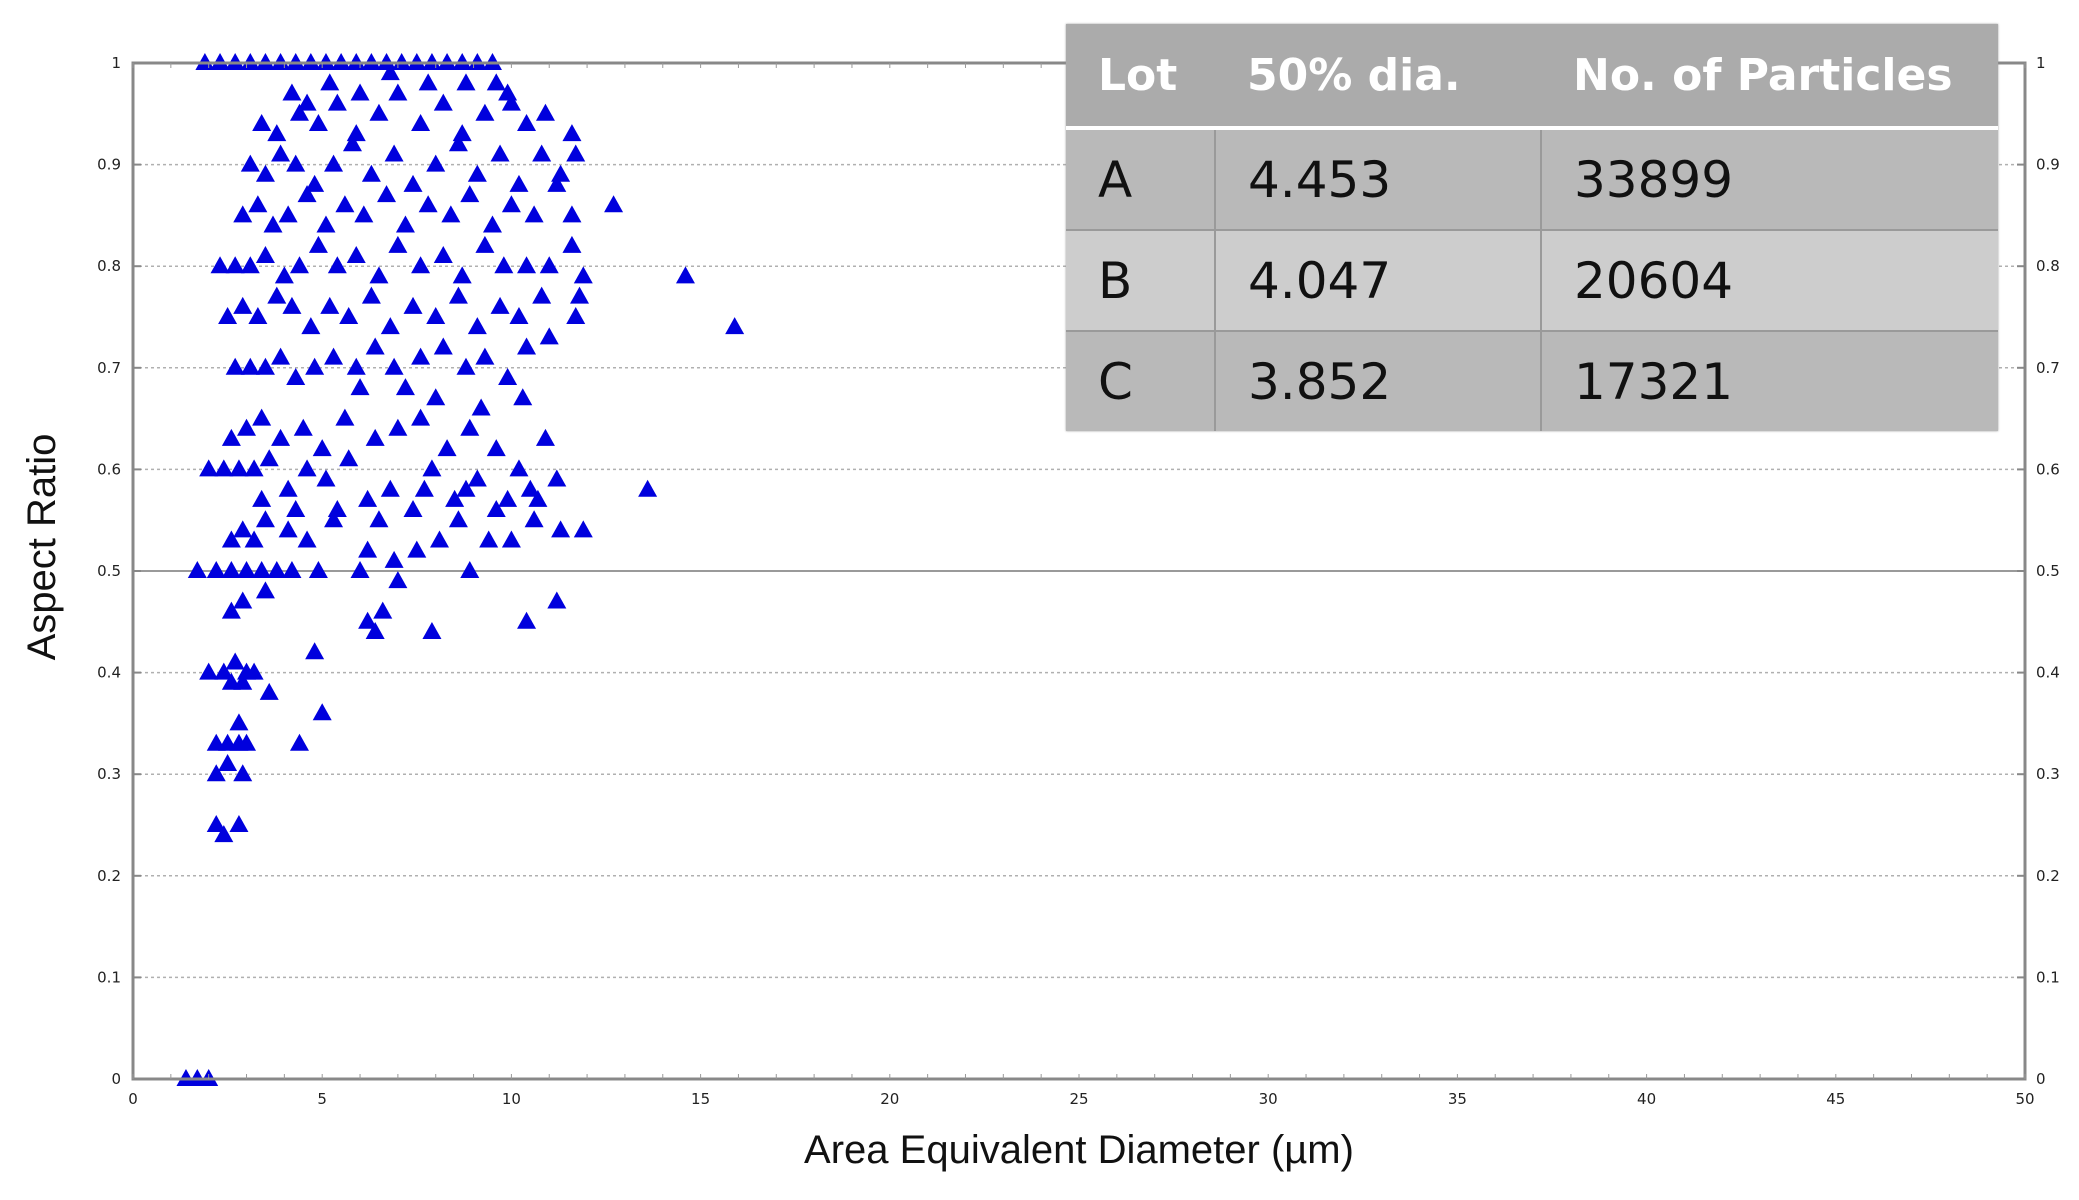 This screenshot has width=2079, height=1200. Describe the element at coordinates (1532, 380) in the screenshot. I see `table-row: C 3.852 17321` at that location.